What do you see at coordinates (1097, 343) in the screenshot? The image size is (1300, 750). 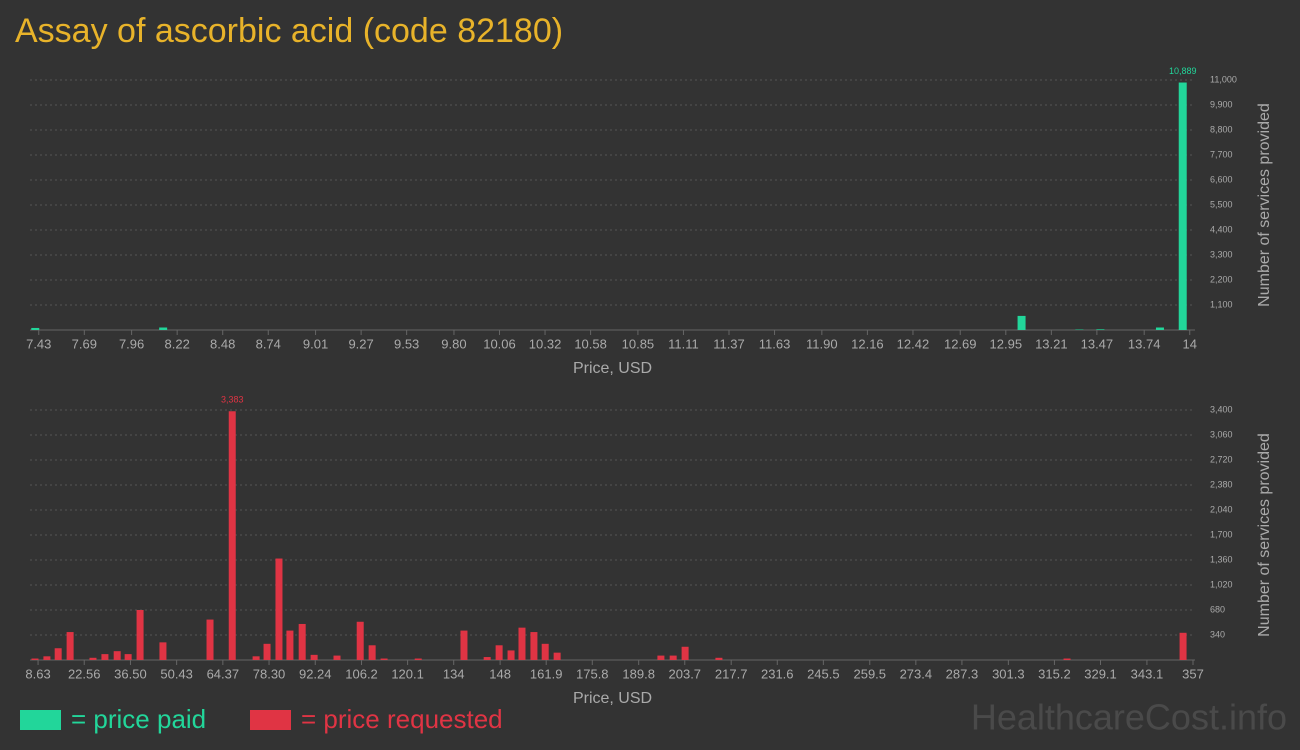 I see `x-tick-label: 13.47` at bounding box center [1097, 343].